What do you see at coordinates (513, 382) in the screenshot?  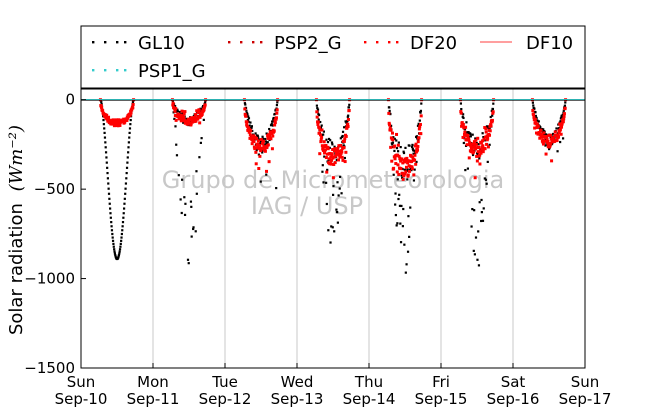 I see `x-tick-label-day: Sat` at bounding box center [513, 382].